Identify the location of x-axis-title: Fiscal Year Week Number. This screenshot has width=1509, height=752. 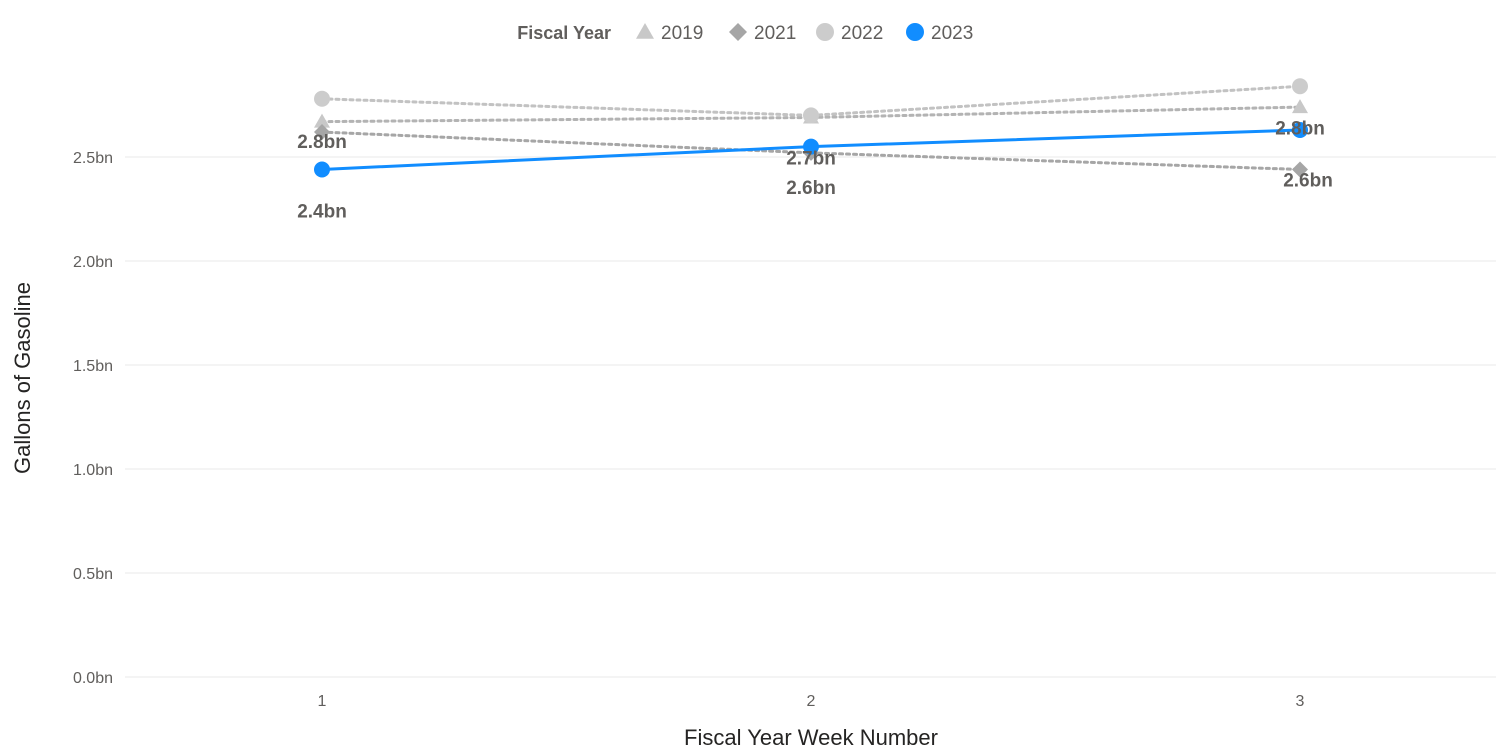
(811, 737).